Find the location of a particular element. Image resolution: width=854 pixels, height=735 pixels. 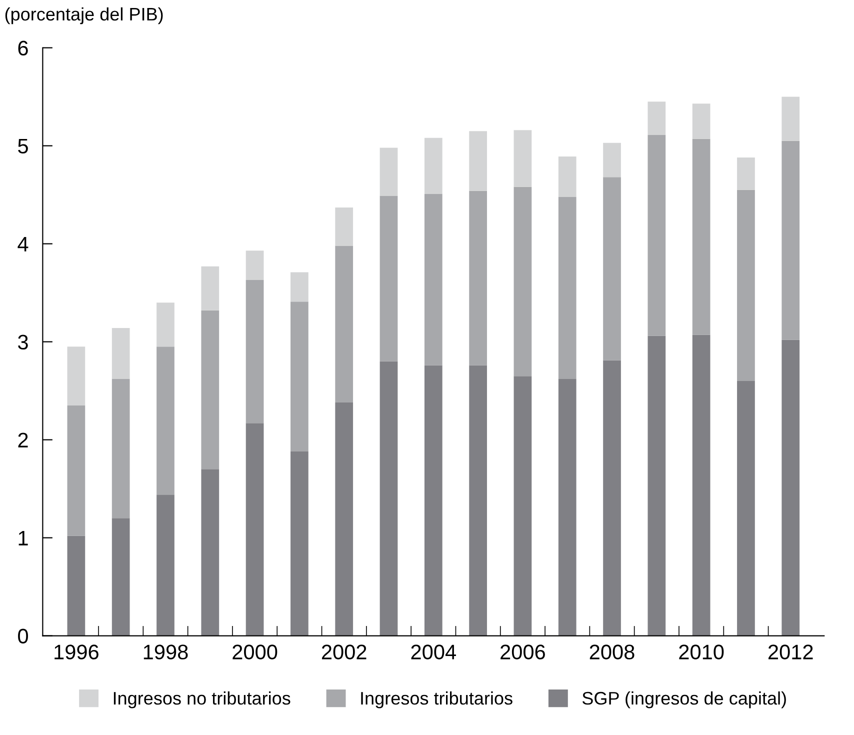

legend-label: Ingresos tributarios is located at coordinates (436, 699).